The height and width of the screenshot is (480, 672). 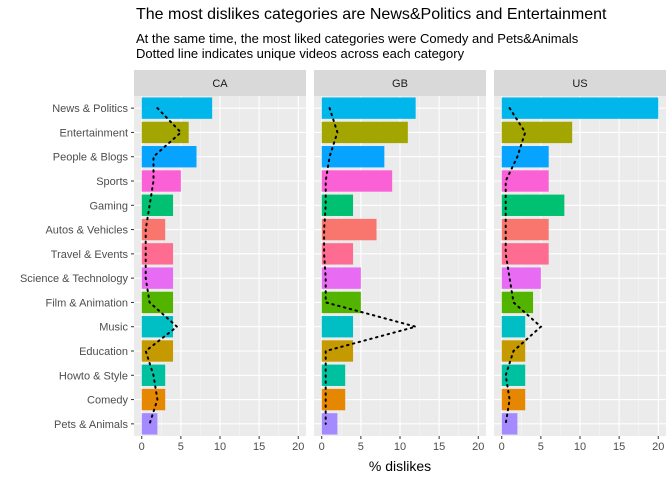 I want to click on bar-ca-music, so click(x=157, y=327).